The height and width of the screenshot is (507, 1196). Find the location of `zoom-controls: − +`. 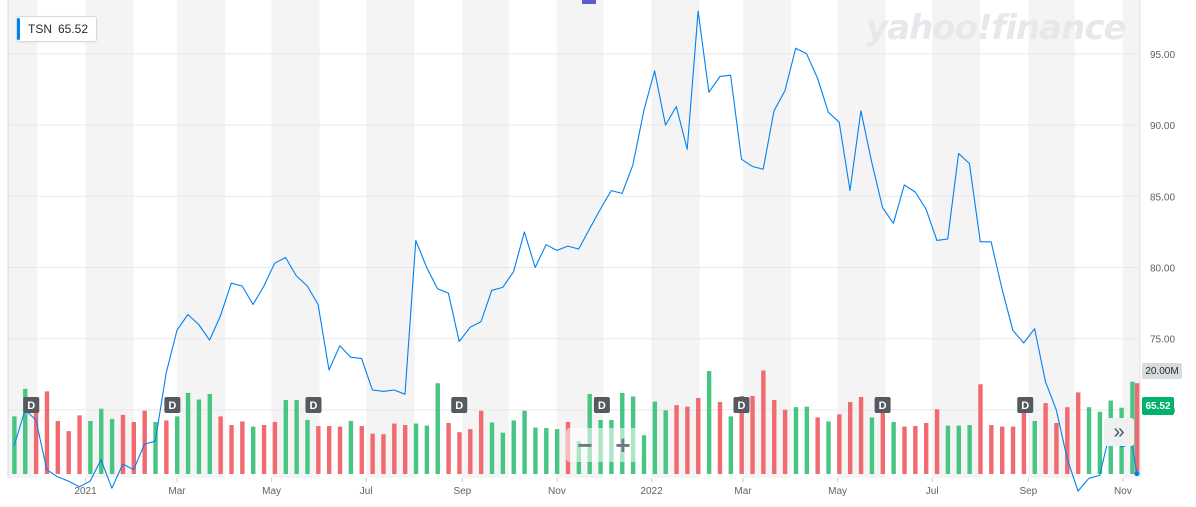

zoom-controls: − + is located at coordinates (604, 445).